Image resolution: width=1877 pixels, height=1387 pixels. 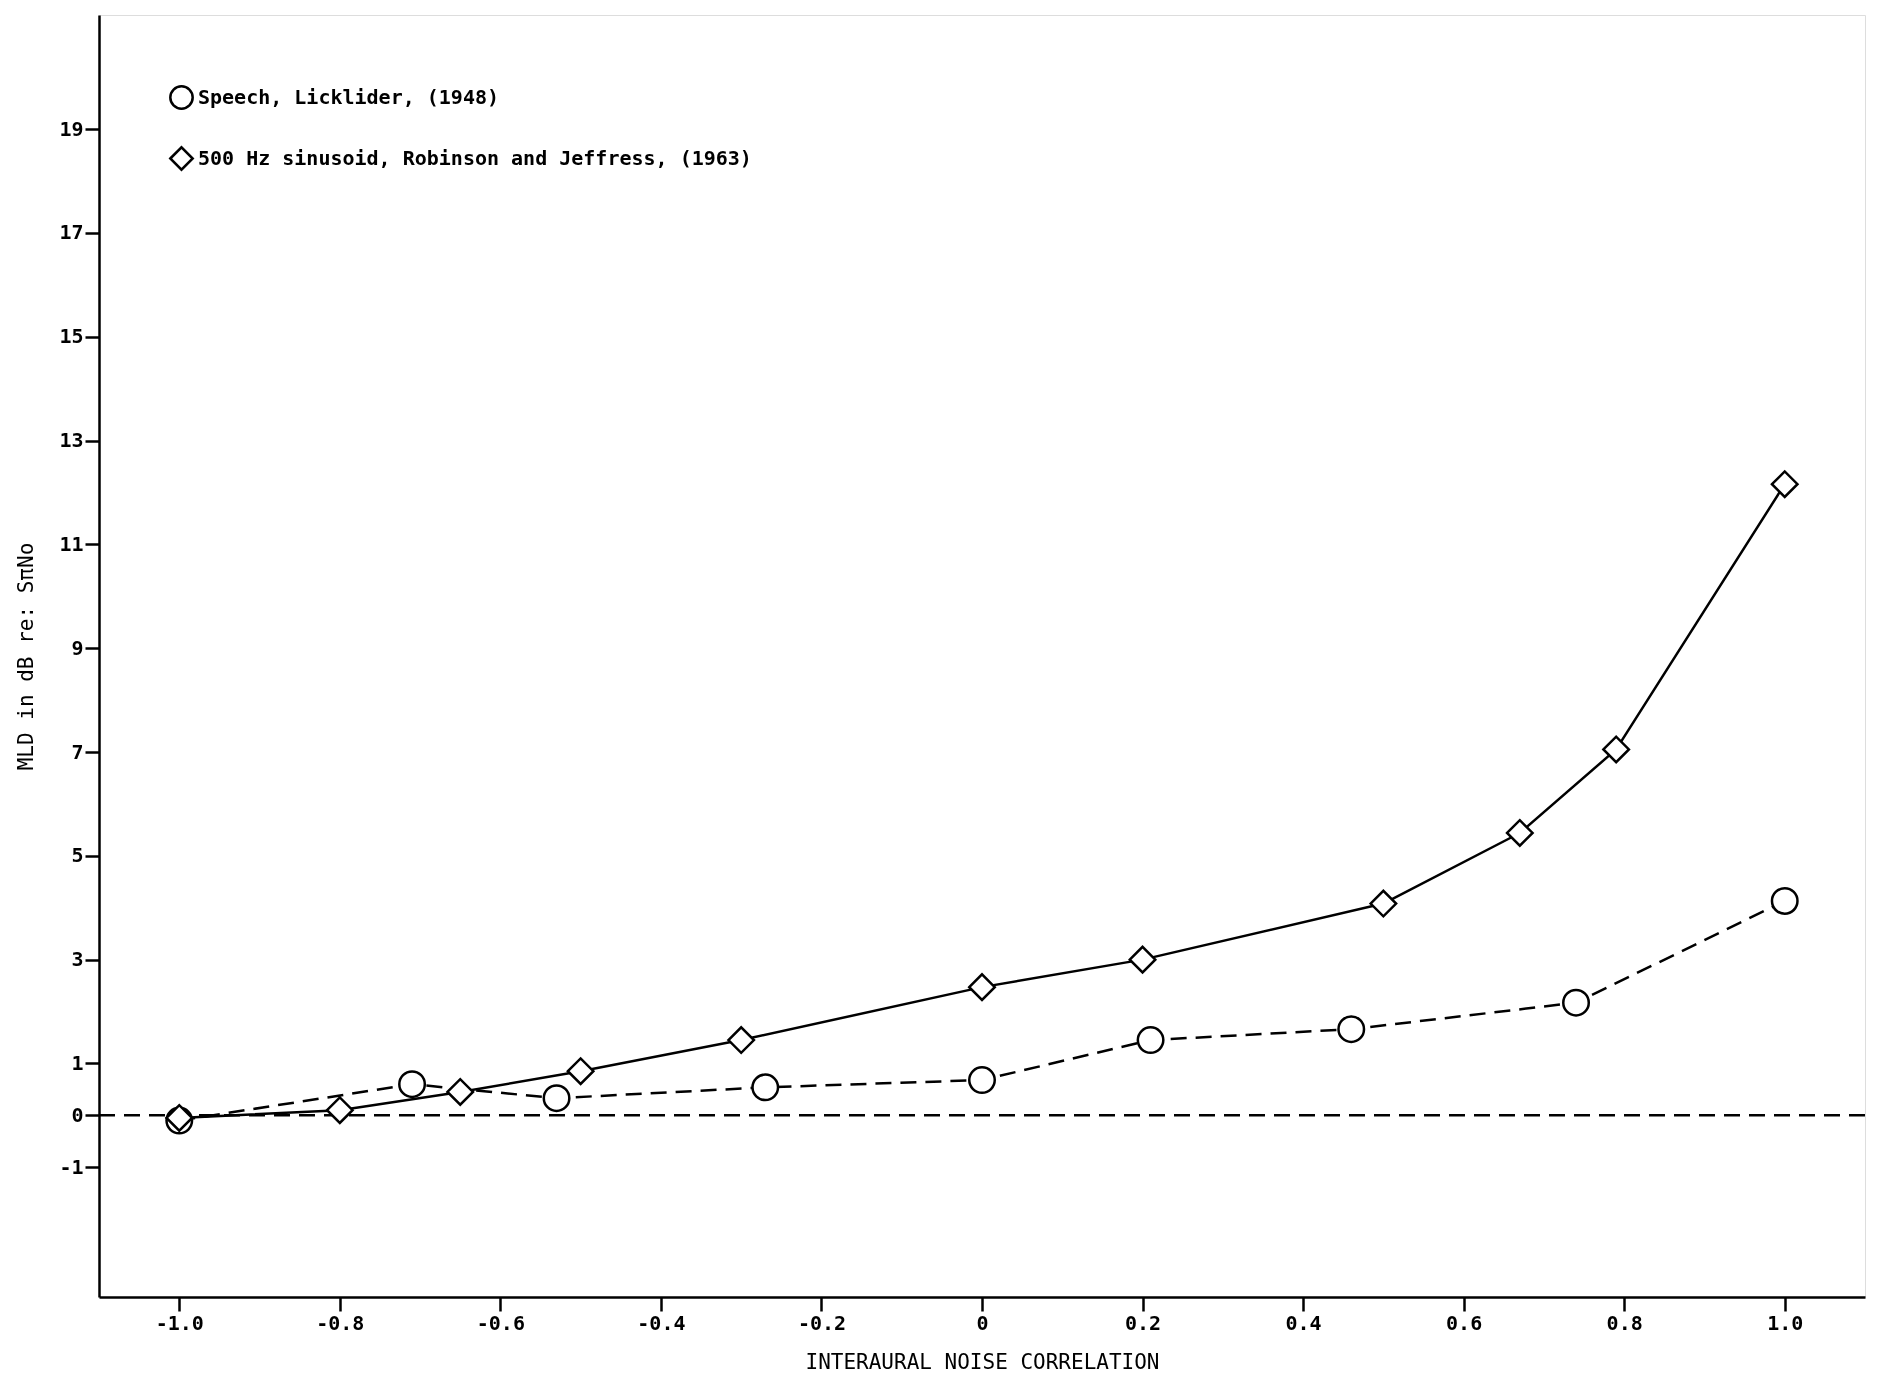 I want to click on x-tick-label: -0.6, so click(x=500, y=1322).